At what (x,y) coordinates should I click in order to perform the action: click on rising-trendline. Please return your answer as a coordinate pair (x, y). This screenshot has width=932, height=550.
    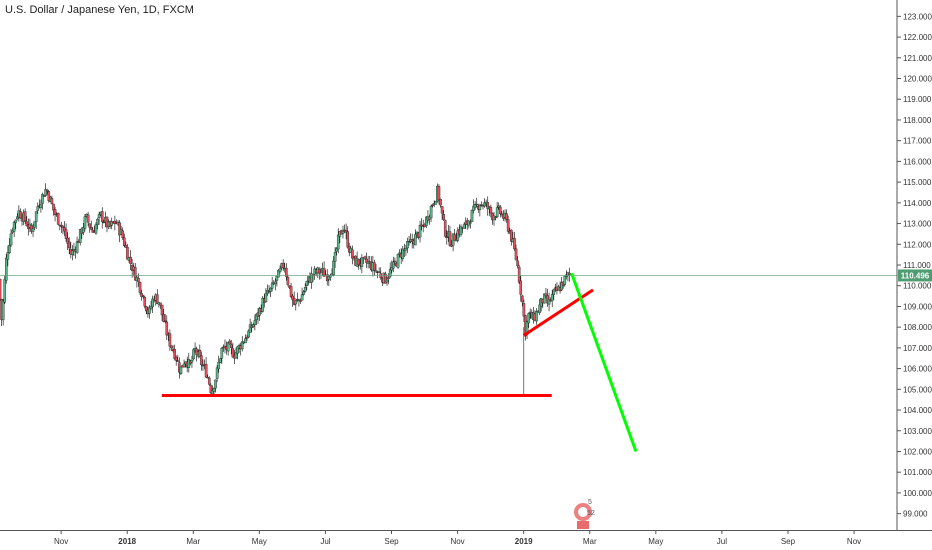
    Looking at the image, I should click on (558, 312).